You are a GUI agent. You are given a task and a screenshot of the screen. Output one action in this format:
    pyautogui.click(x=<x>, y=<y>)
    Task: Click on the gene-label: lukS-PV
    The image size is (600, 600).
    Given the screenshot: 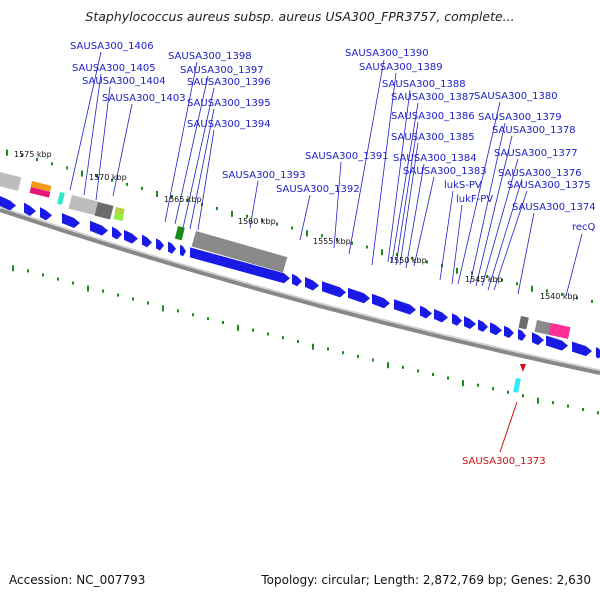 What is the action you would take?
    pyautogui.click(x=463, y=185)
    